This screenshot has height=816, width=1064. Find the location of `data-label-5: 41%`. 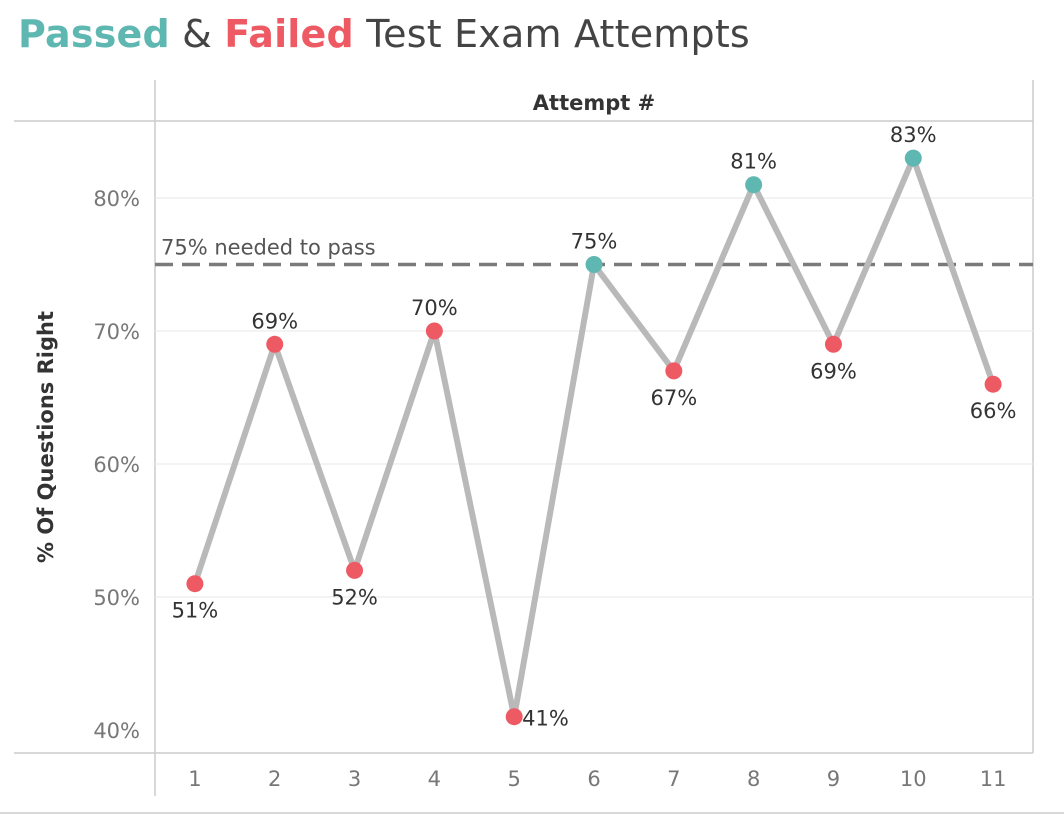

data-label-5: 41% is located at coordinates (545, 719).